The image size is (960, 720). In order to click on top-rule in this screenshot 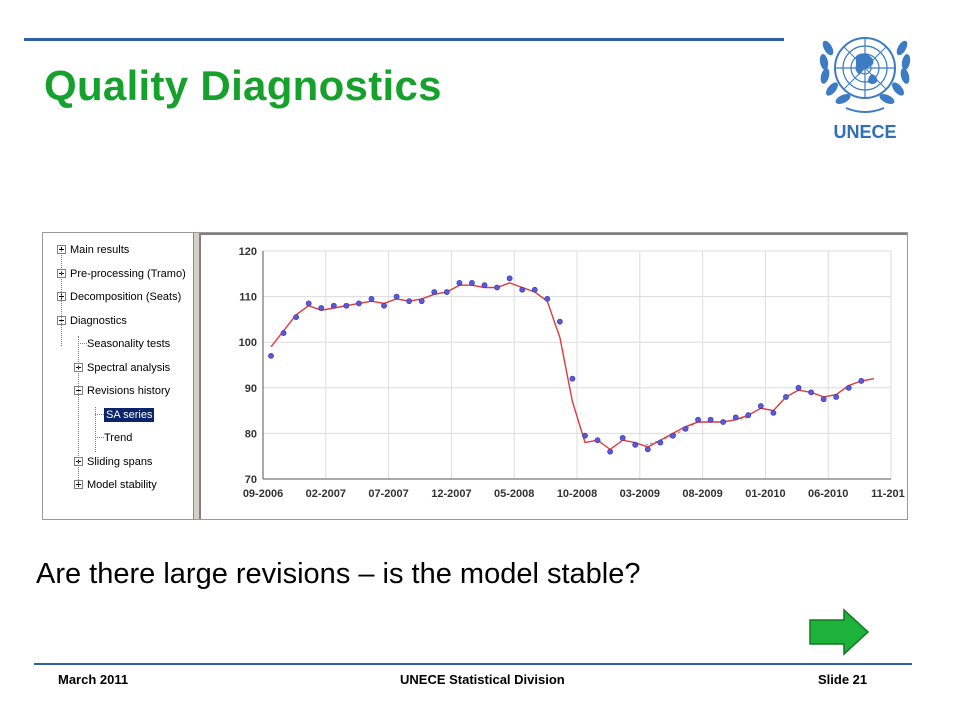, I will do `click(404, 39)`.